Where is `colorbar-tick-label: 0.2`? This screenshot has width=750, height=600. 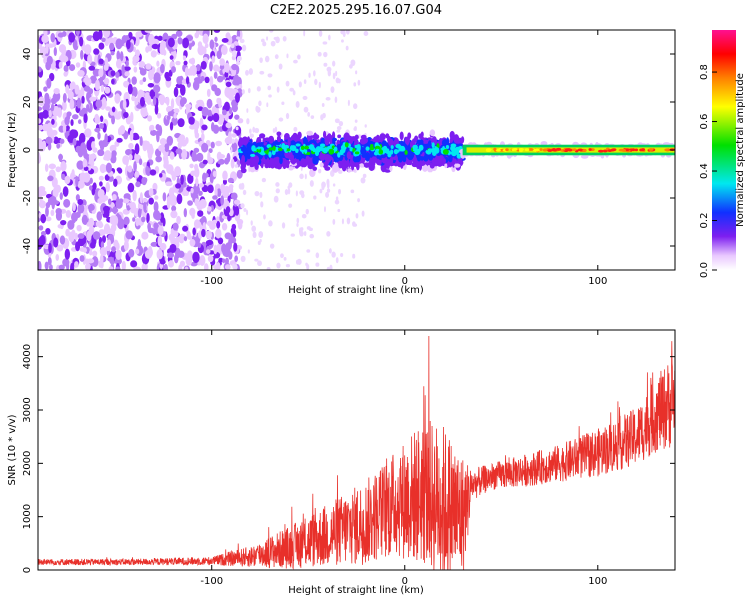
colorbar-tick-label: 0.2 is located at coordinates (704, 221).